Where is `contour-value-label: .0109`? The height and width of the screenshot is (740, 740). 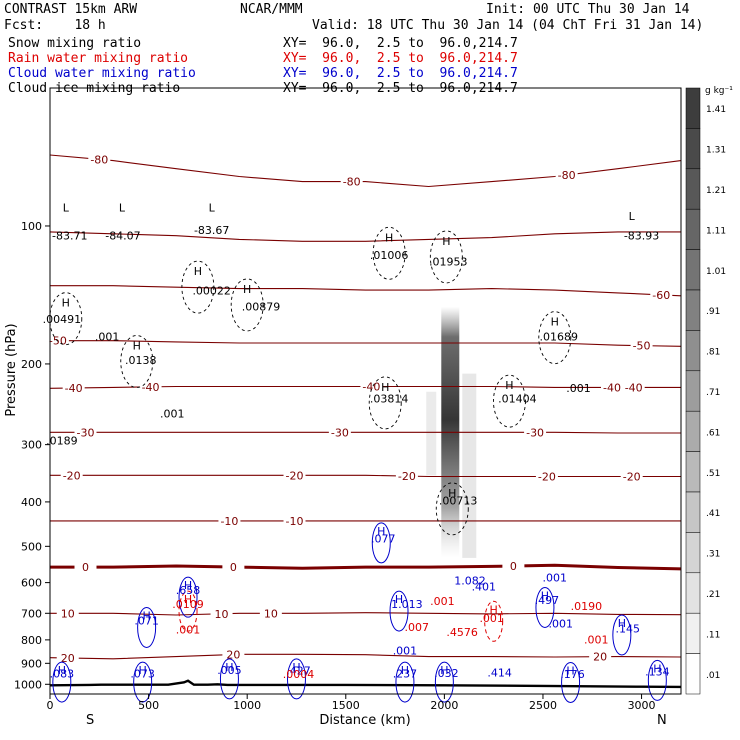 contour-value-label: .0109 is located at coordinates (188, 604).